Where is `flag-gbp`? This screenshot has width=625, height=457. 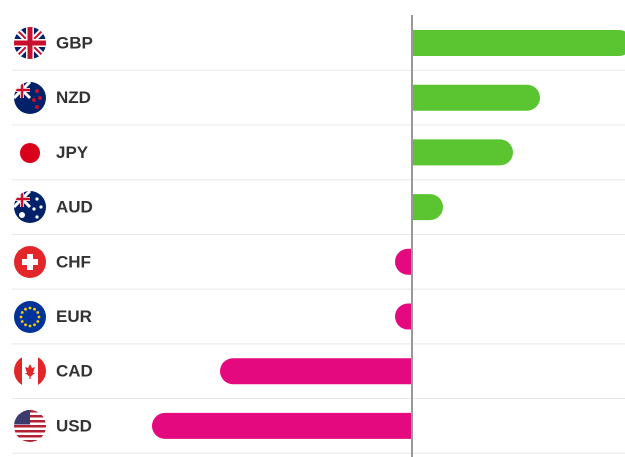
flag-gbp is located at coordinates (30, 43).